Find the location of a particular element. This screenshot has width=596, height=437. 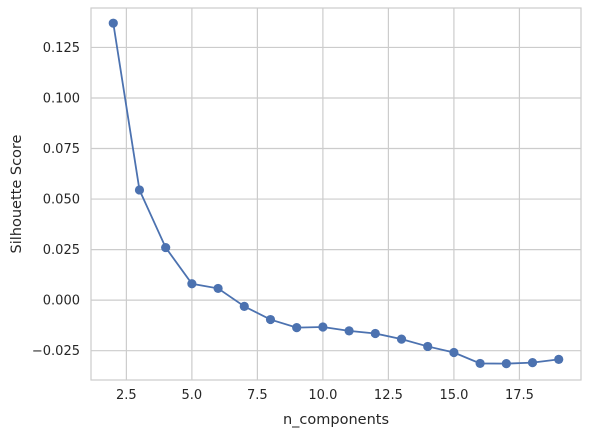

x-axis-label: n_components is located at coordinates (336, 420).